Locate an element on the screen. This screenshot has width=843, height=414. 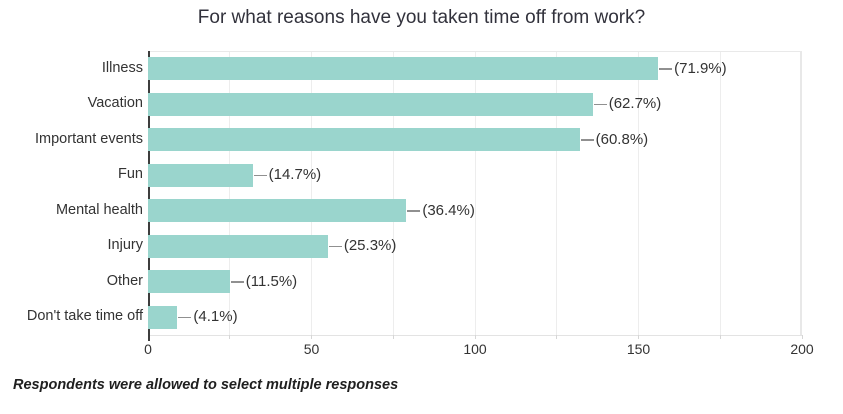
x-axis-tick-label: 200 is located at coordinates (802, 349).